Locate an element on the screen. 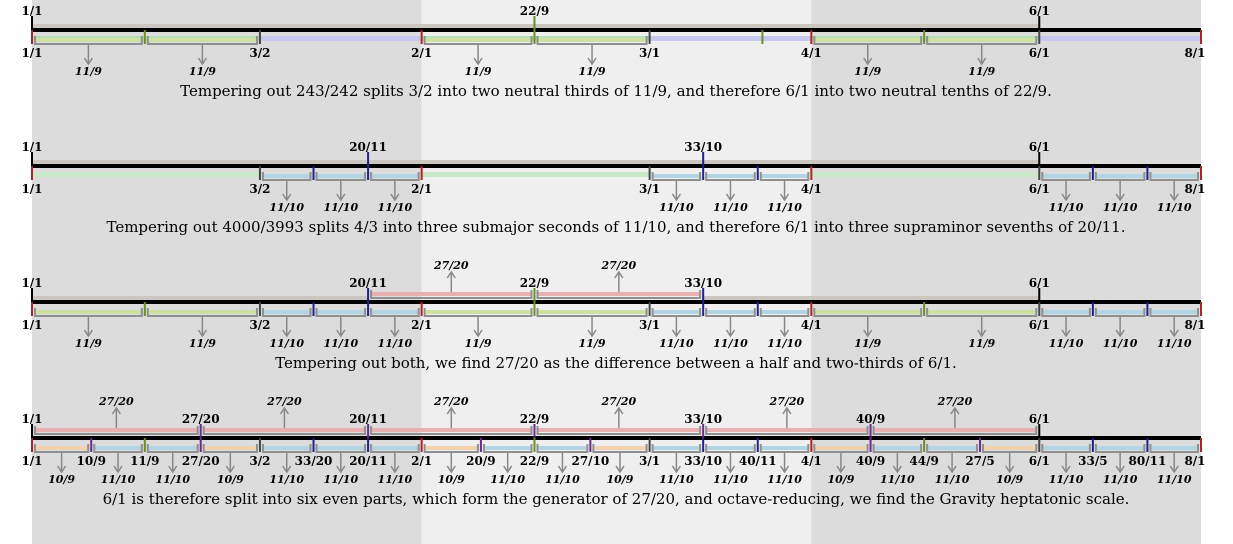 The image size is (1233, 544). row4-bottom-label: 2/1 is located at coordinates (421, 461).